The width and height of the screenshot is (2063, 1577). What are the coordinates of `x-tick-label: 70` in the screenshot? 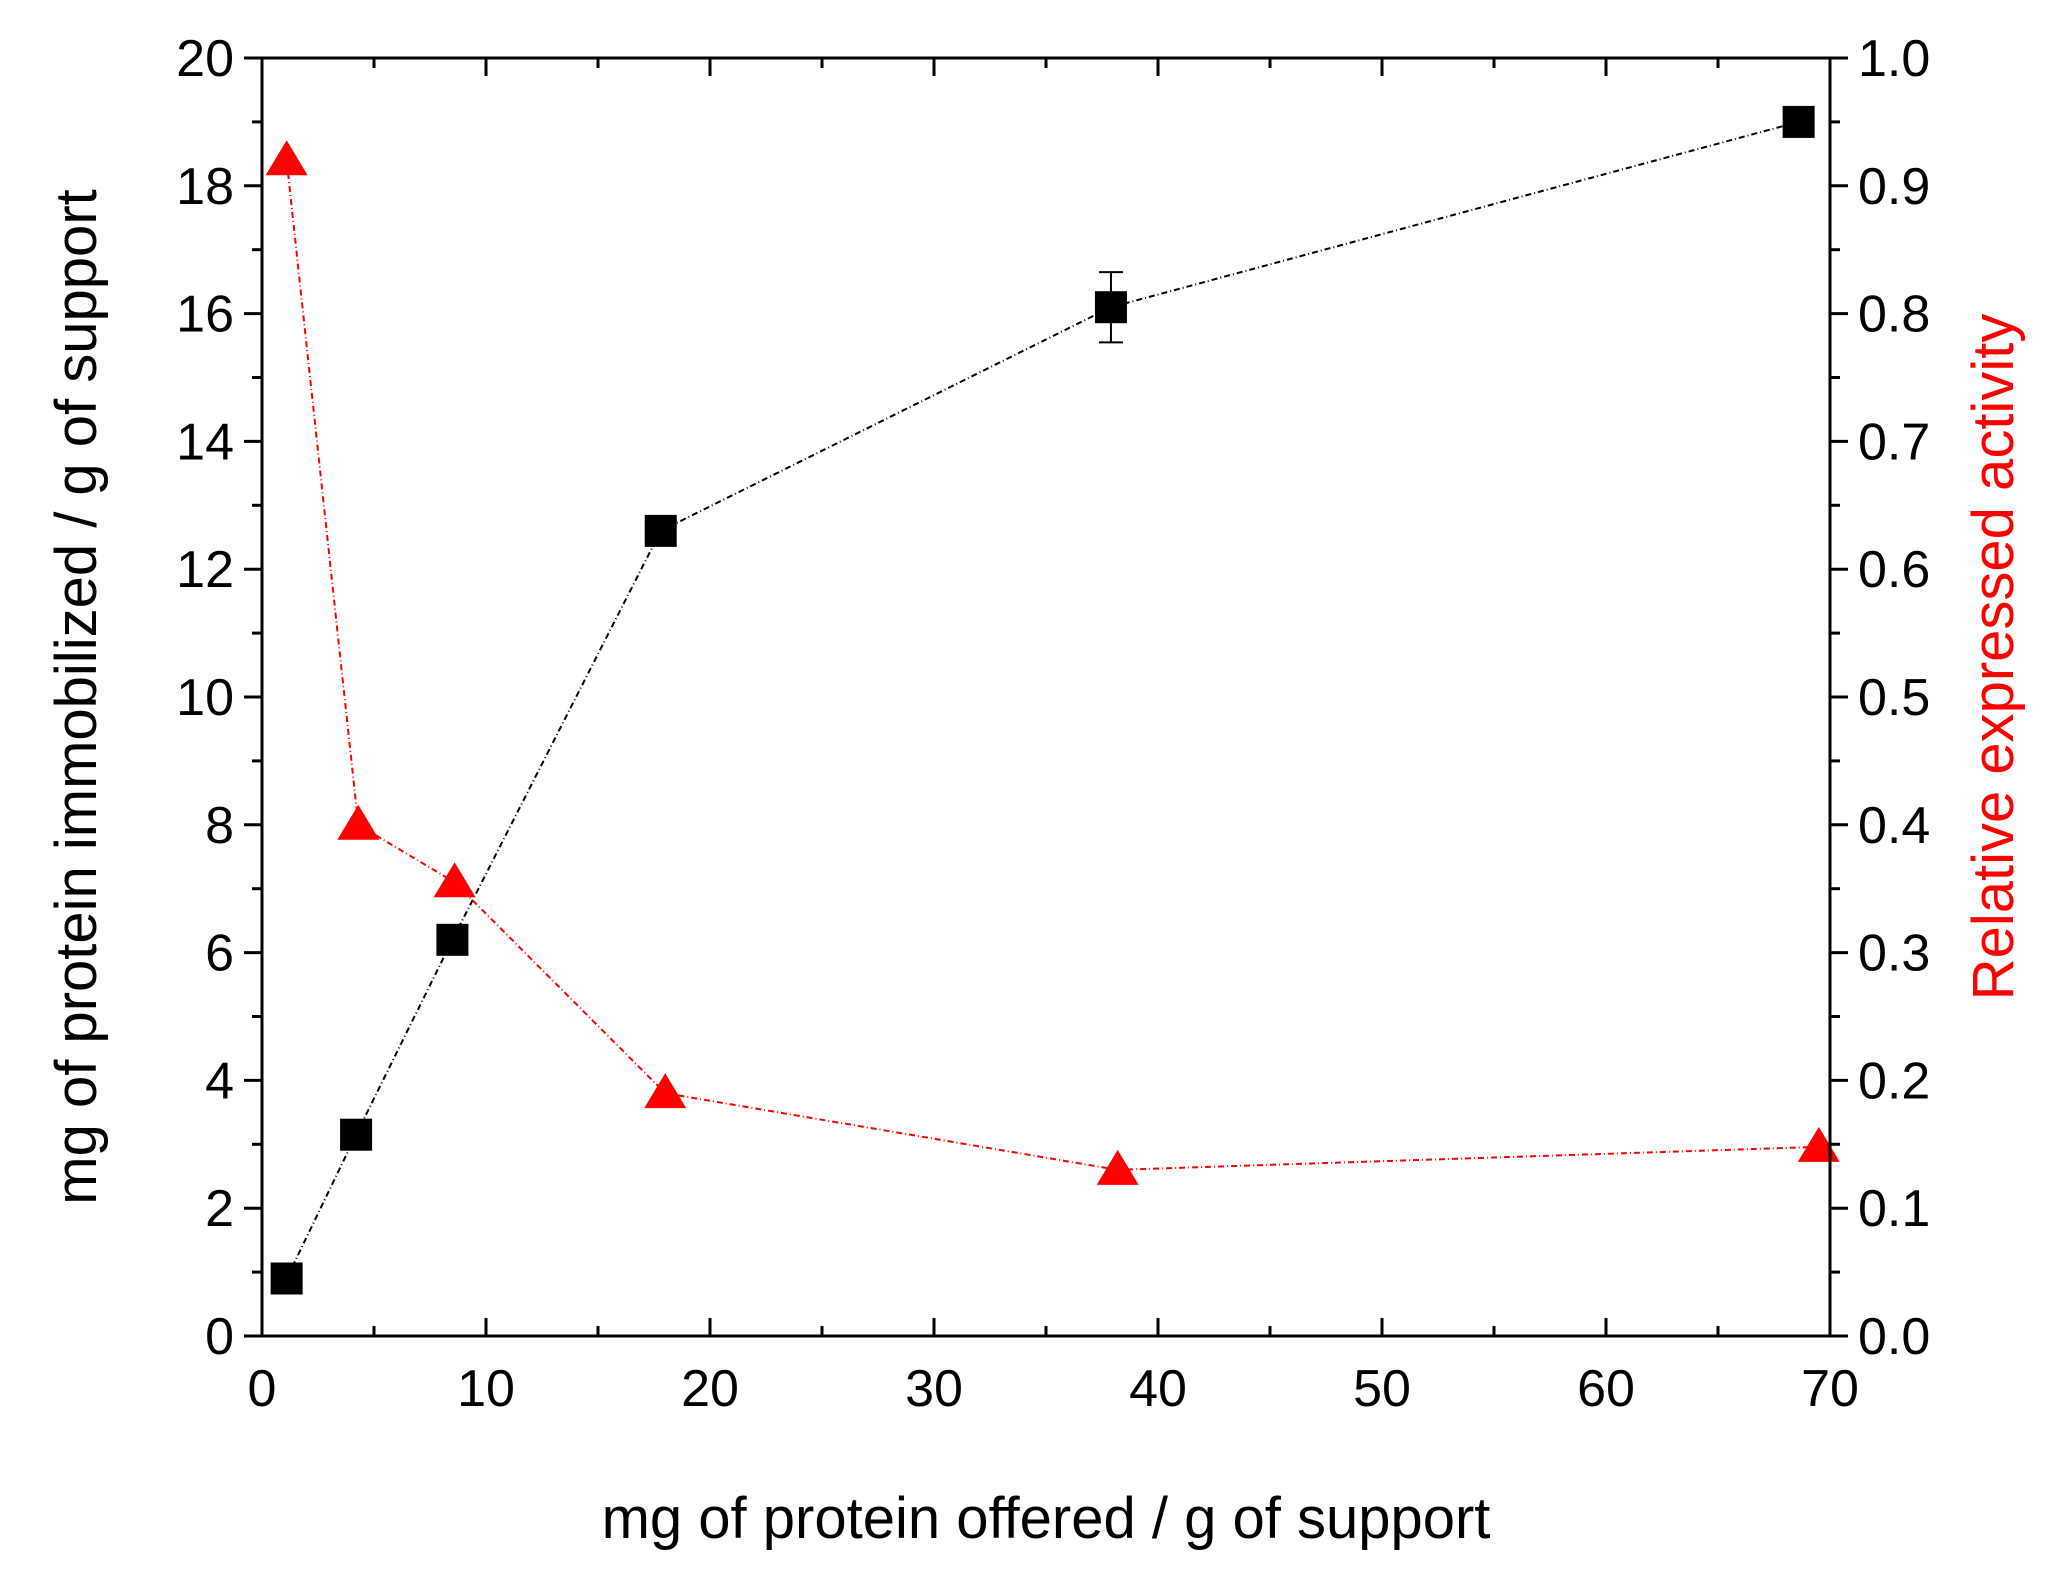 It's located at (1830, 1389).